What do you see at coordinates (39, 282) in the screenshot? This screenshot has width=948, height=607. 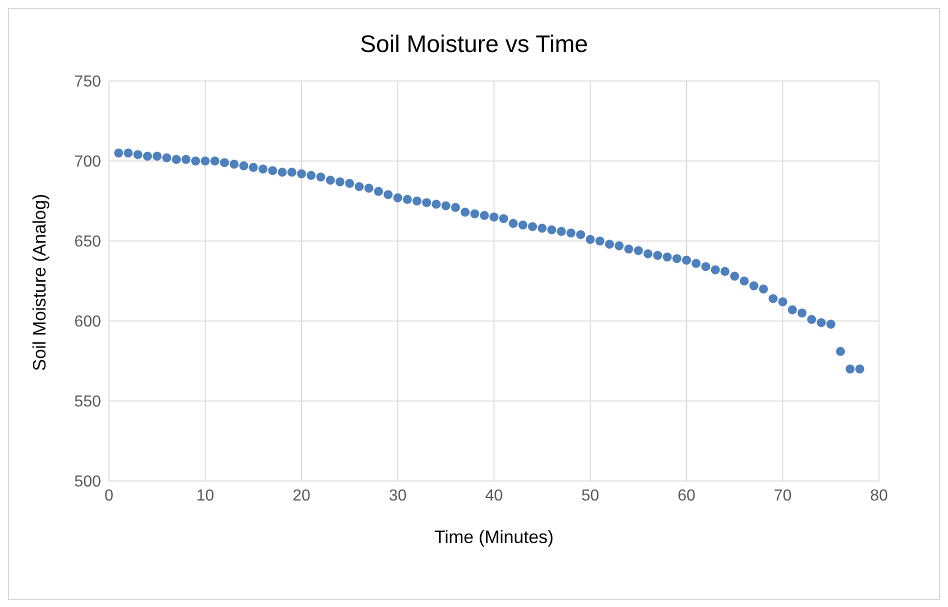 I see `y-axis-title: Soil Moisture (Analog)` at bounding box center [39, 282].